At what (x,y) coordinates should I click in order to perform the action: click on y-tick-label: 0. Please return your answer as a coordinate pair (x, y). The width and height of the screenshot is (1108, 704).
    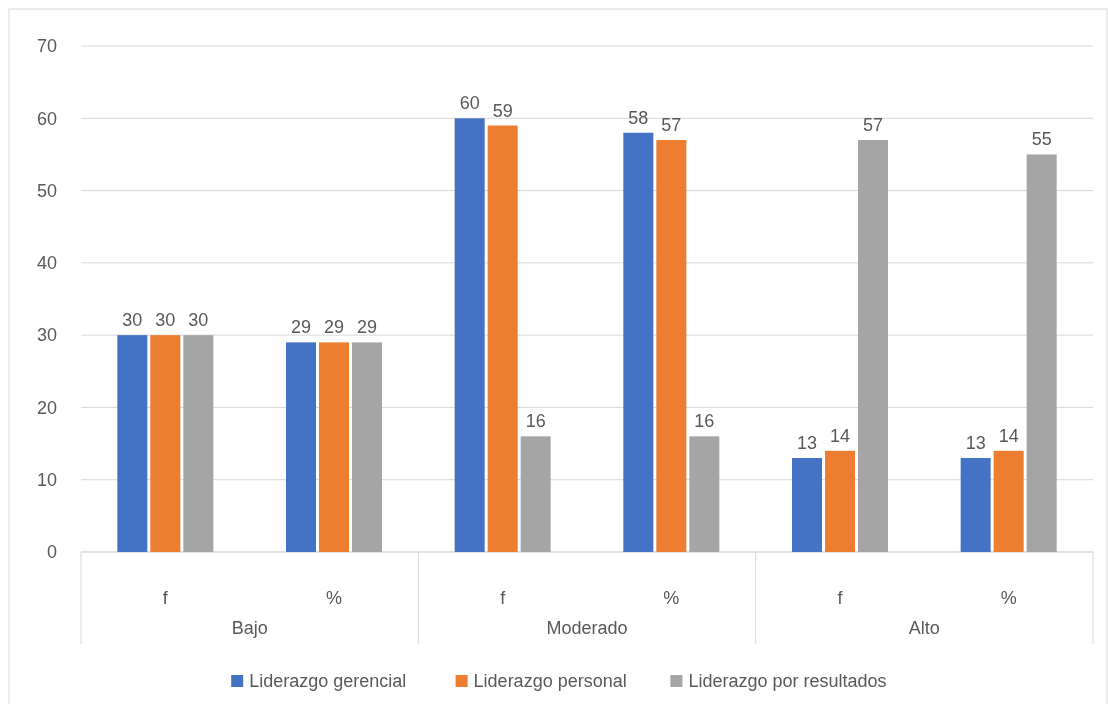
    Looking at the image, I should click on (51, 552).